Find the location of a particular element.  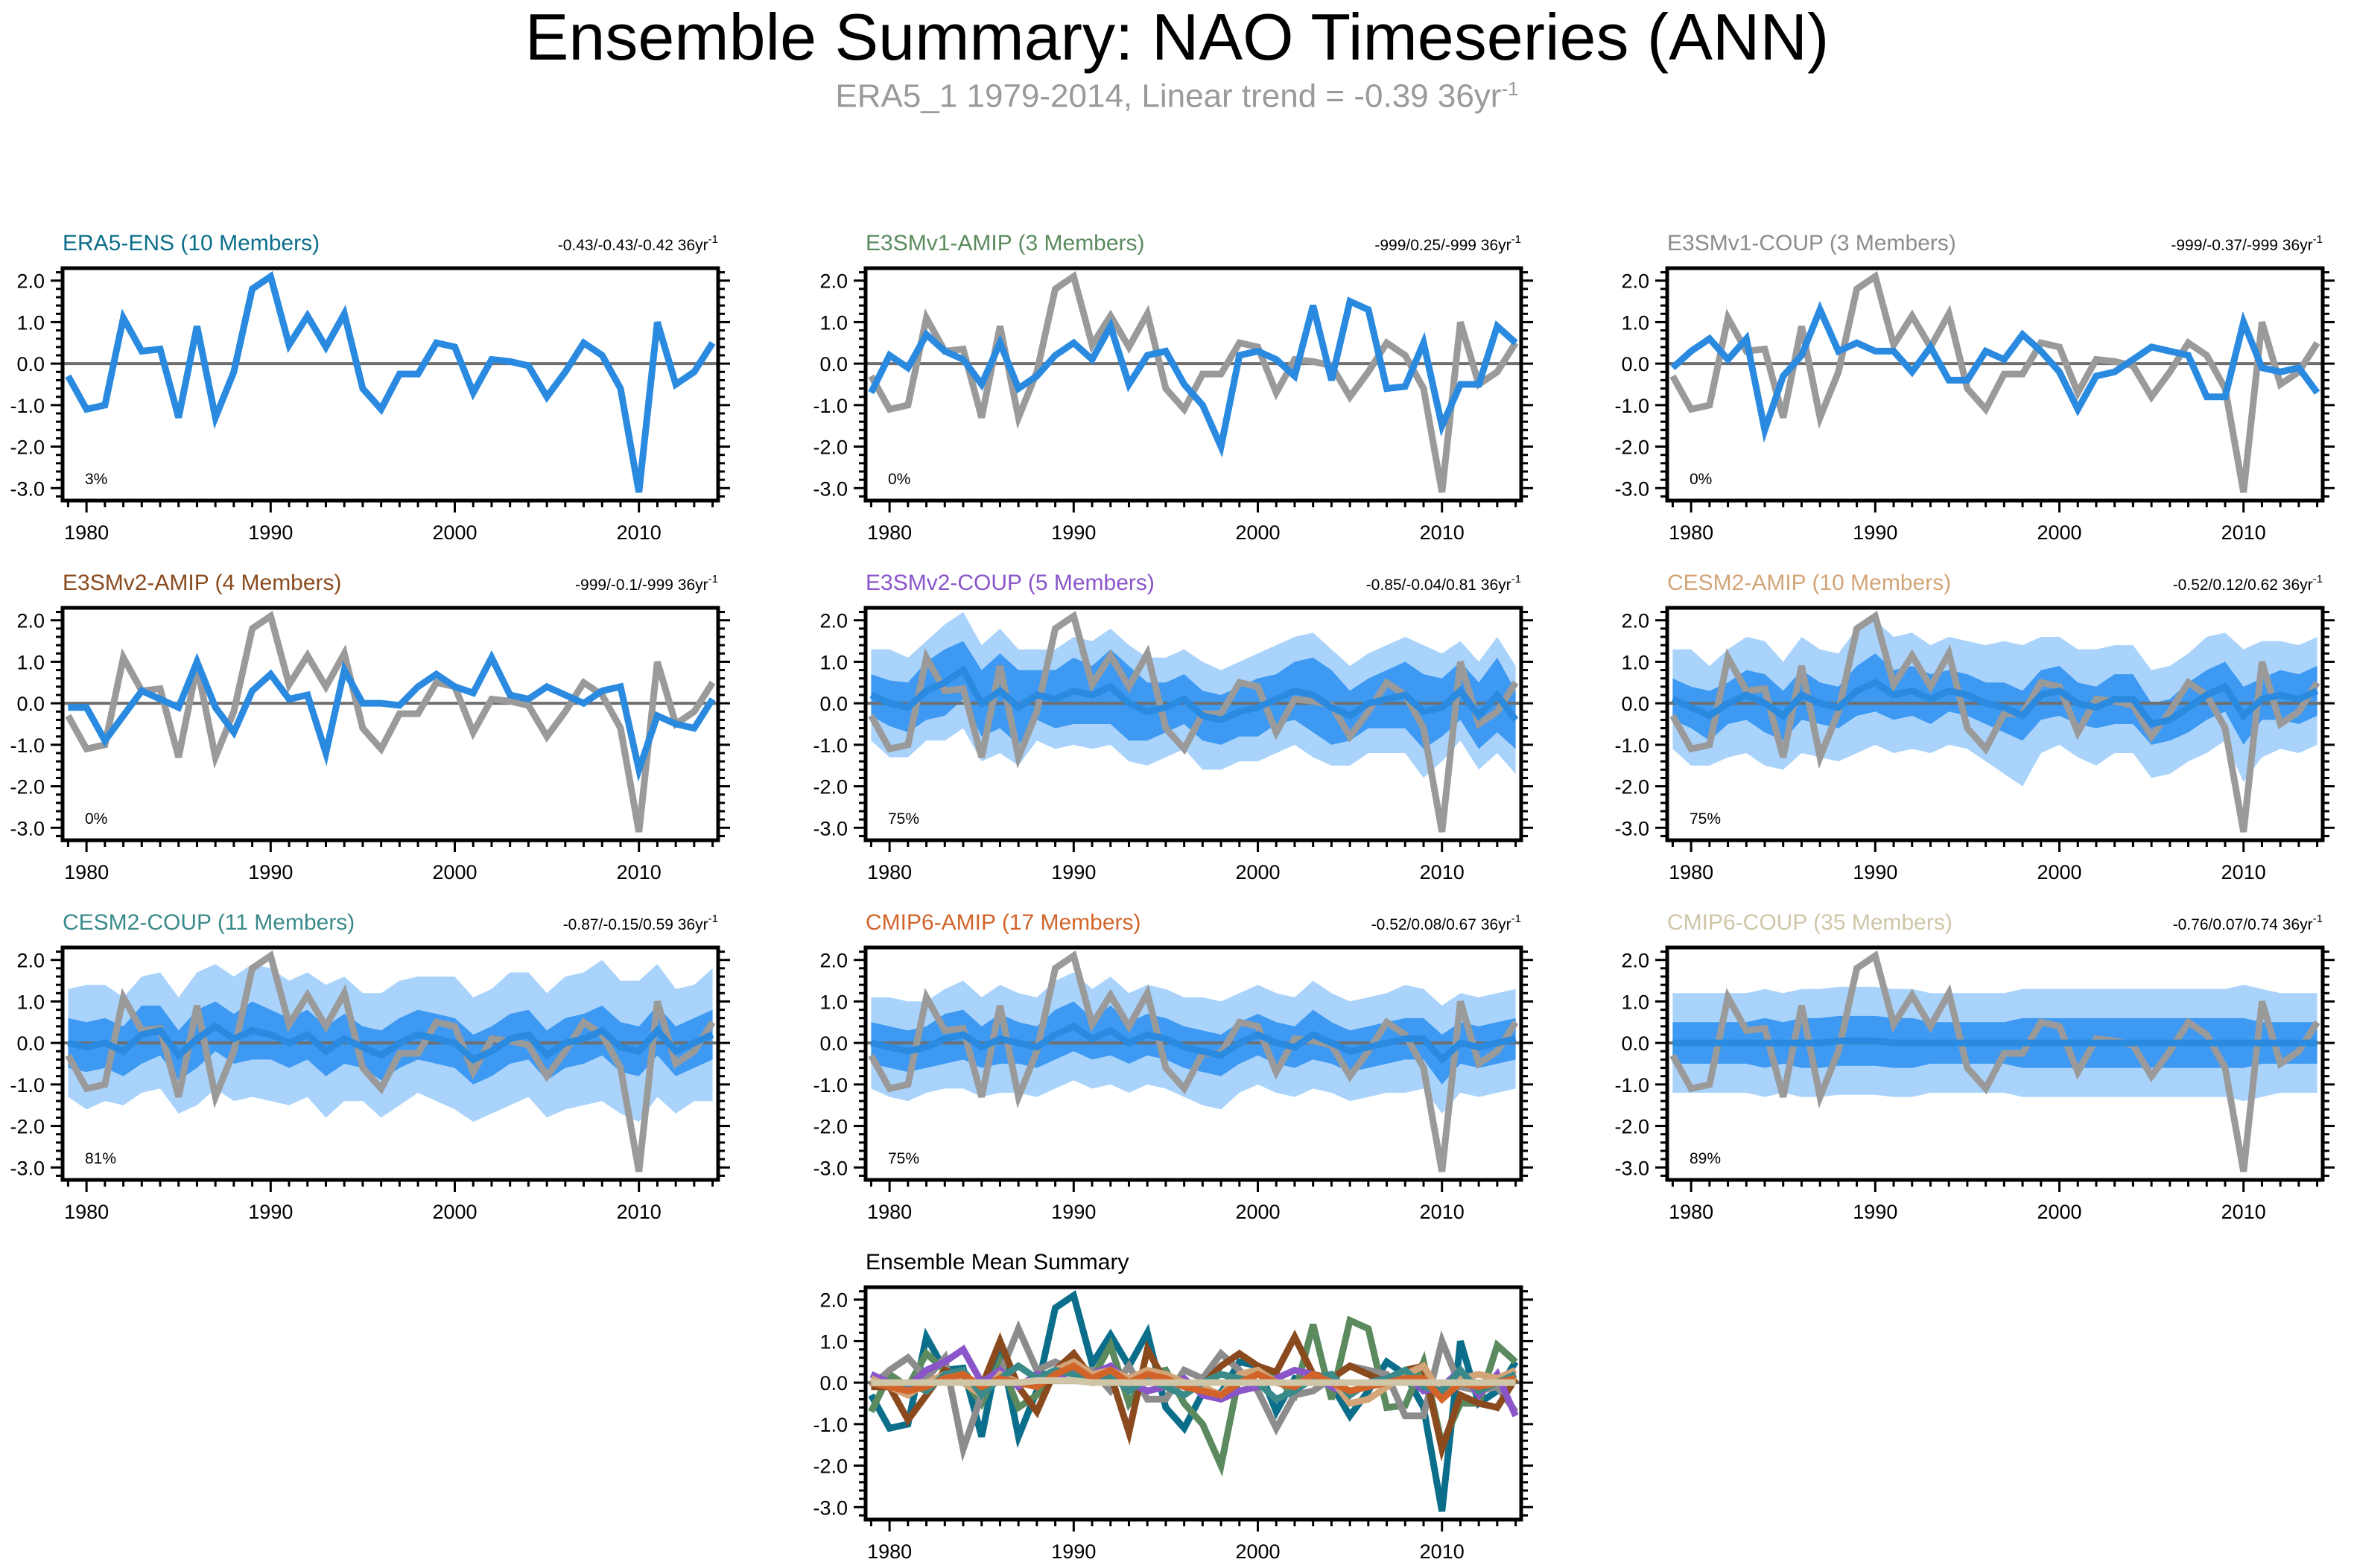

panel-title: E3SMv1-AMIP (3 Members) is located at coordinates (1005, 243).